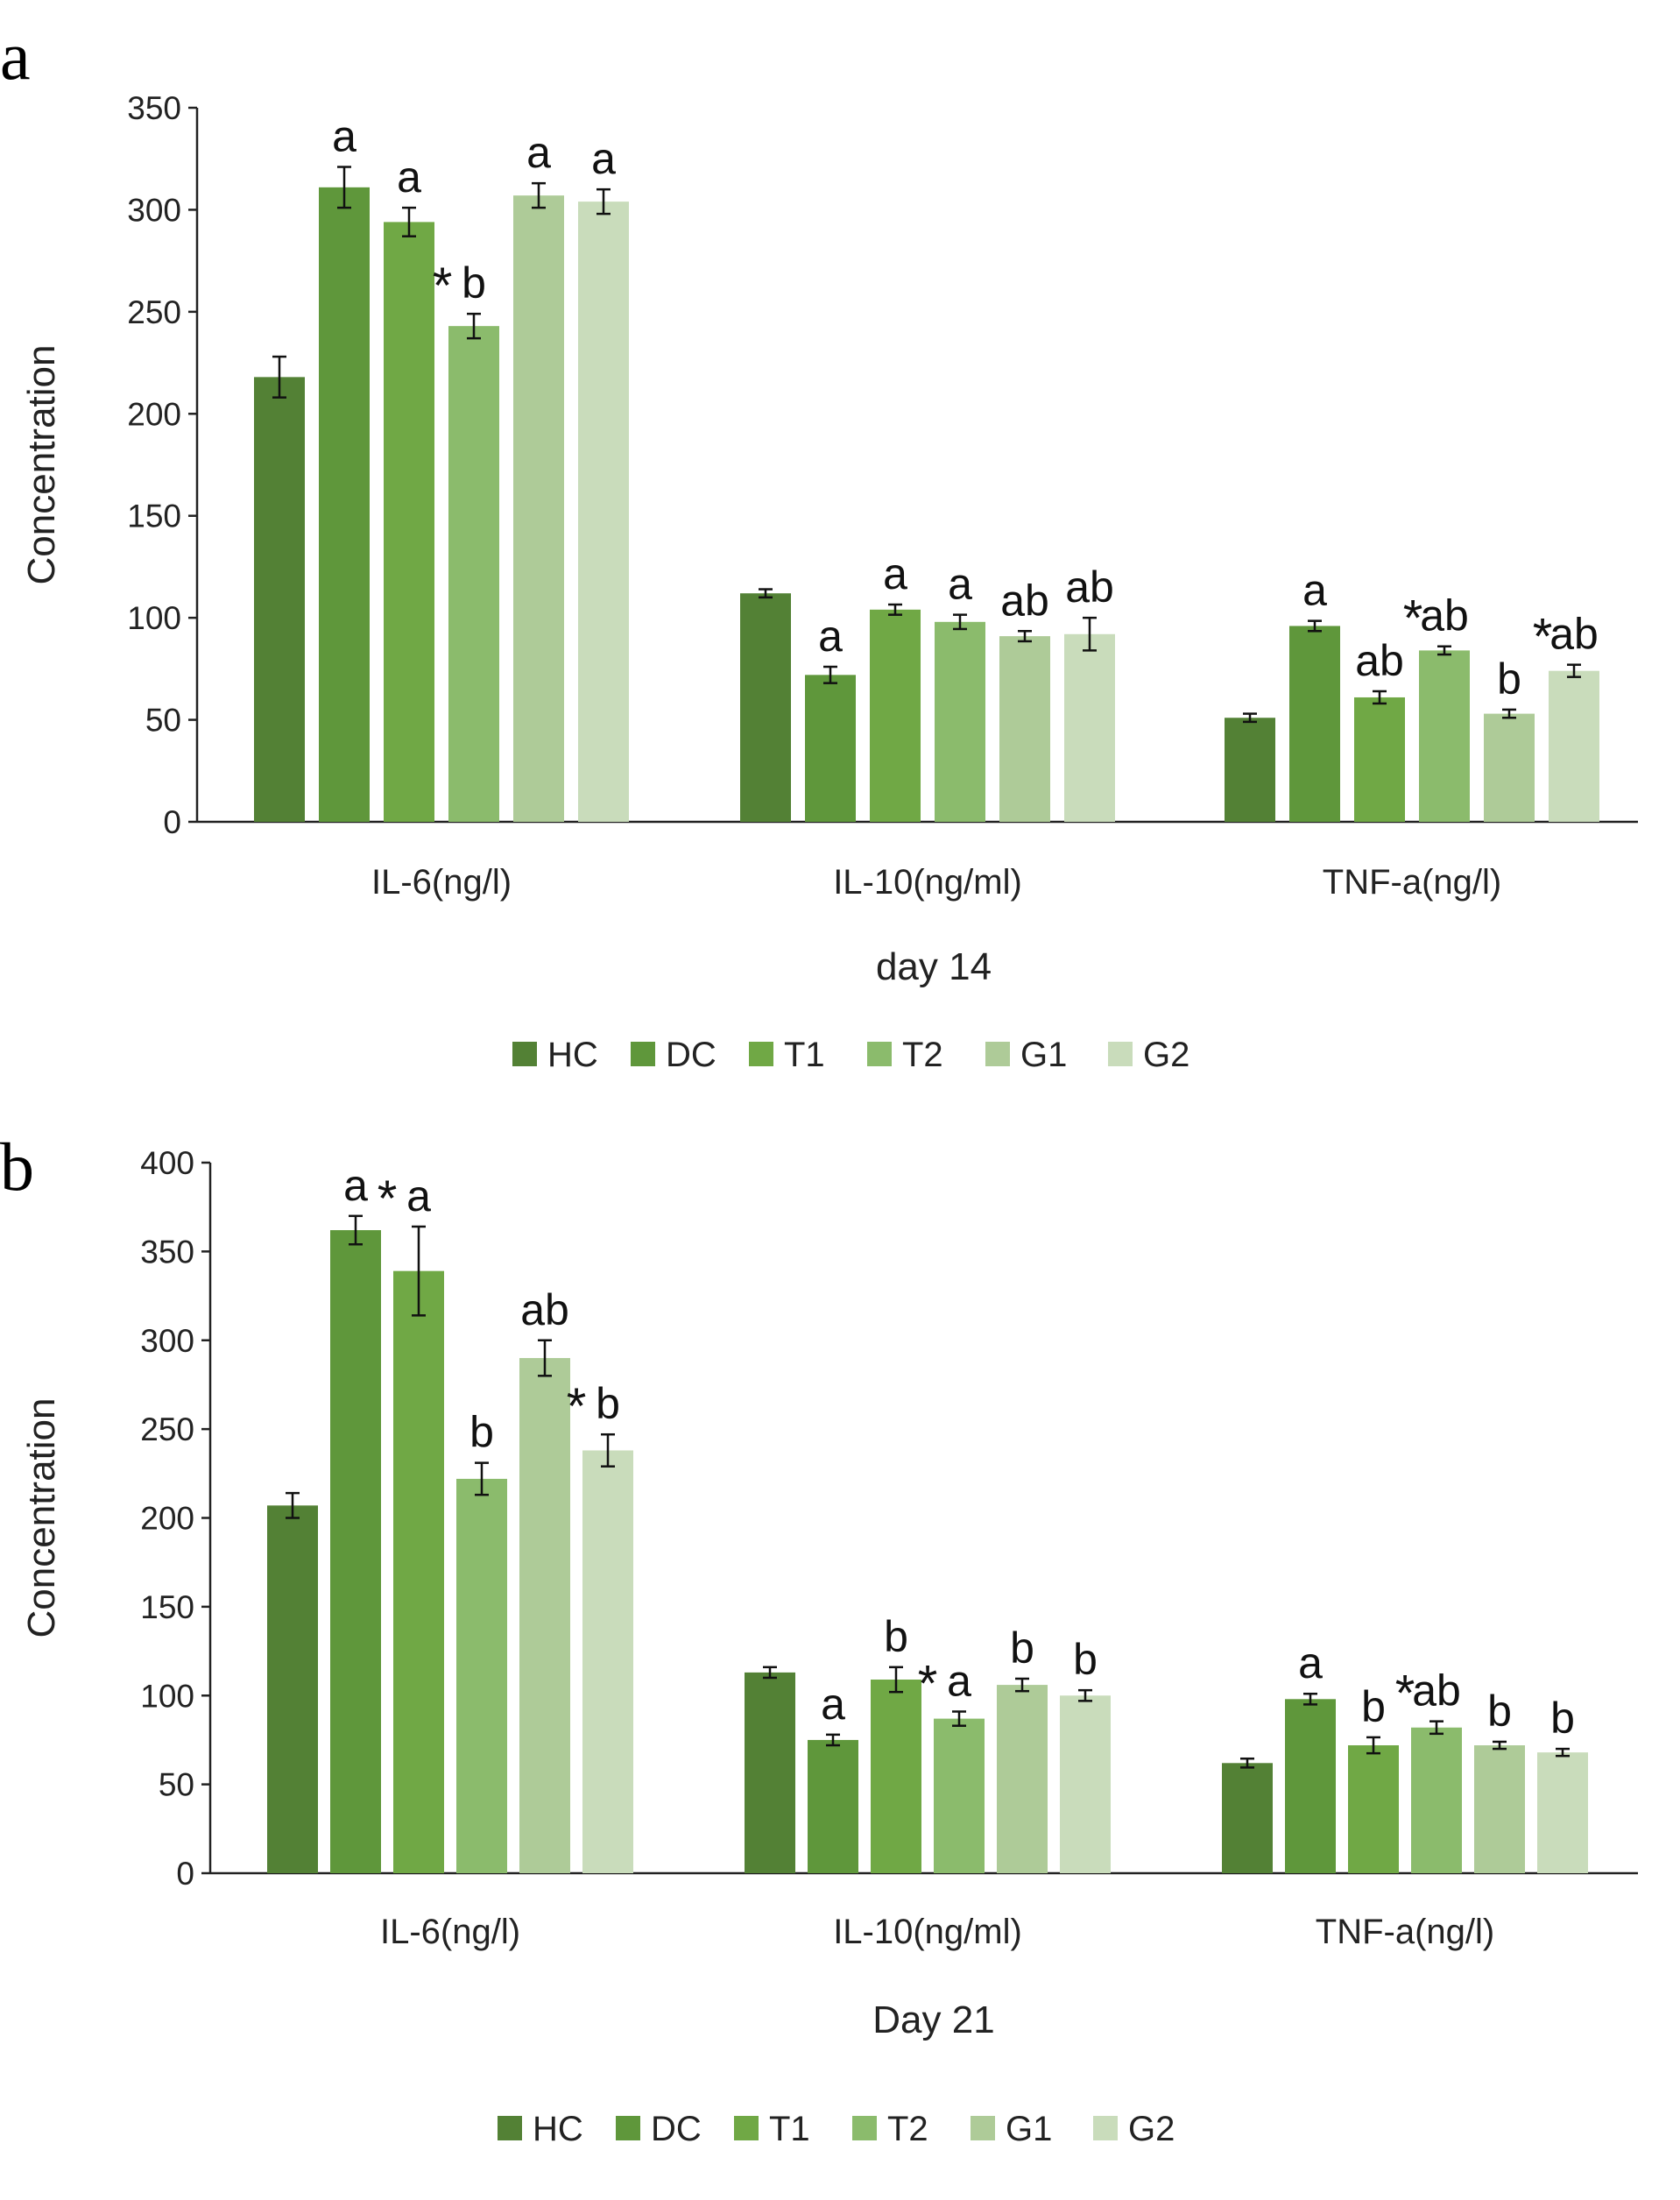 This screenshot has height=2200, width=1680. Describe the element at coordinates (163, 721) in the screenshot. I see `y-tick-label: 50` at that location.